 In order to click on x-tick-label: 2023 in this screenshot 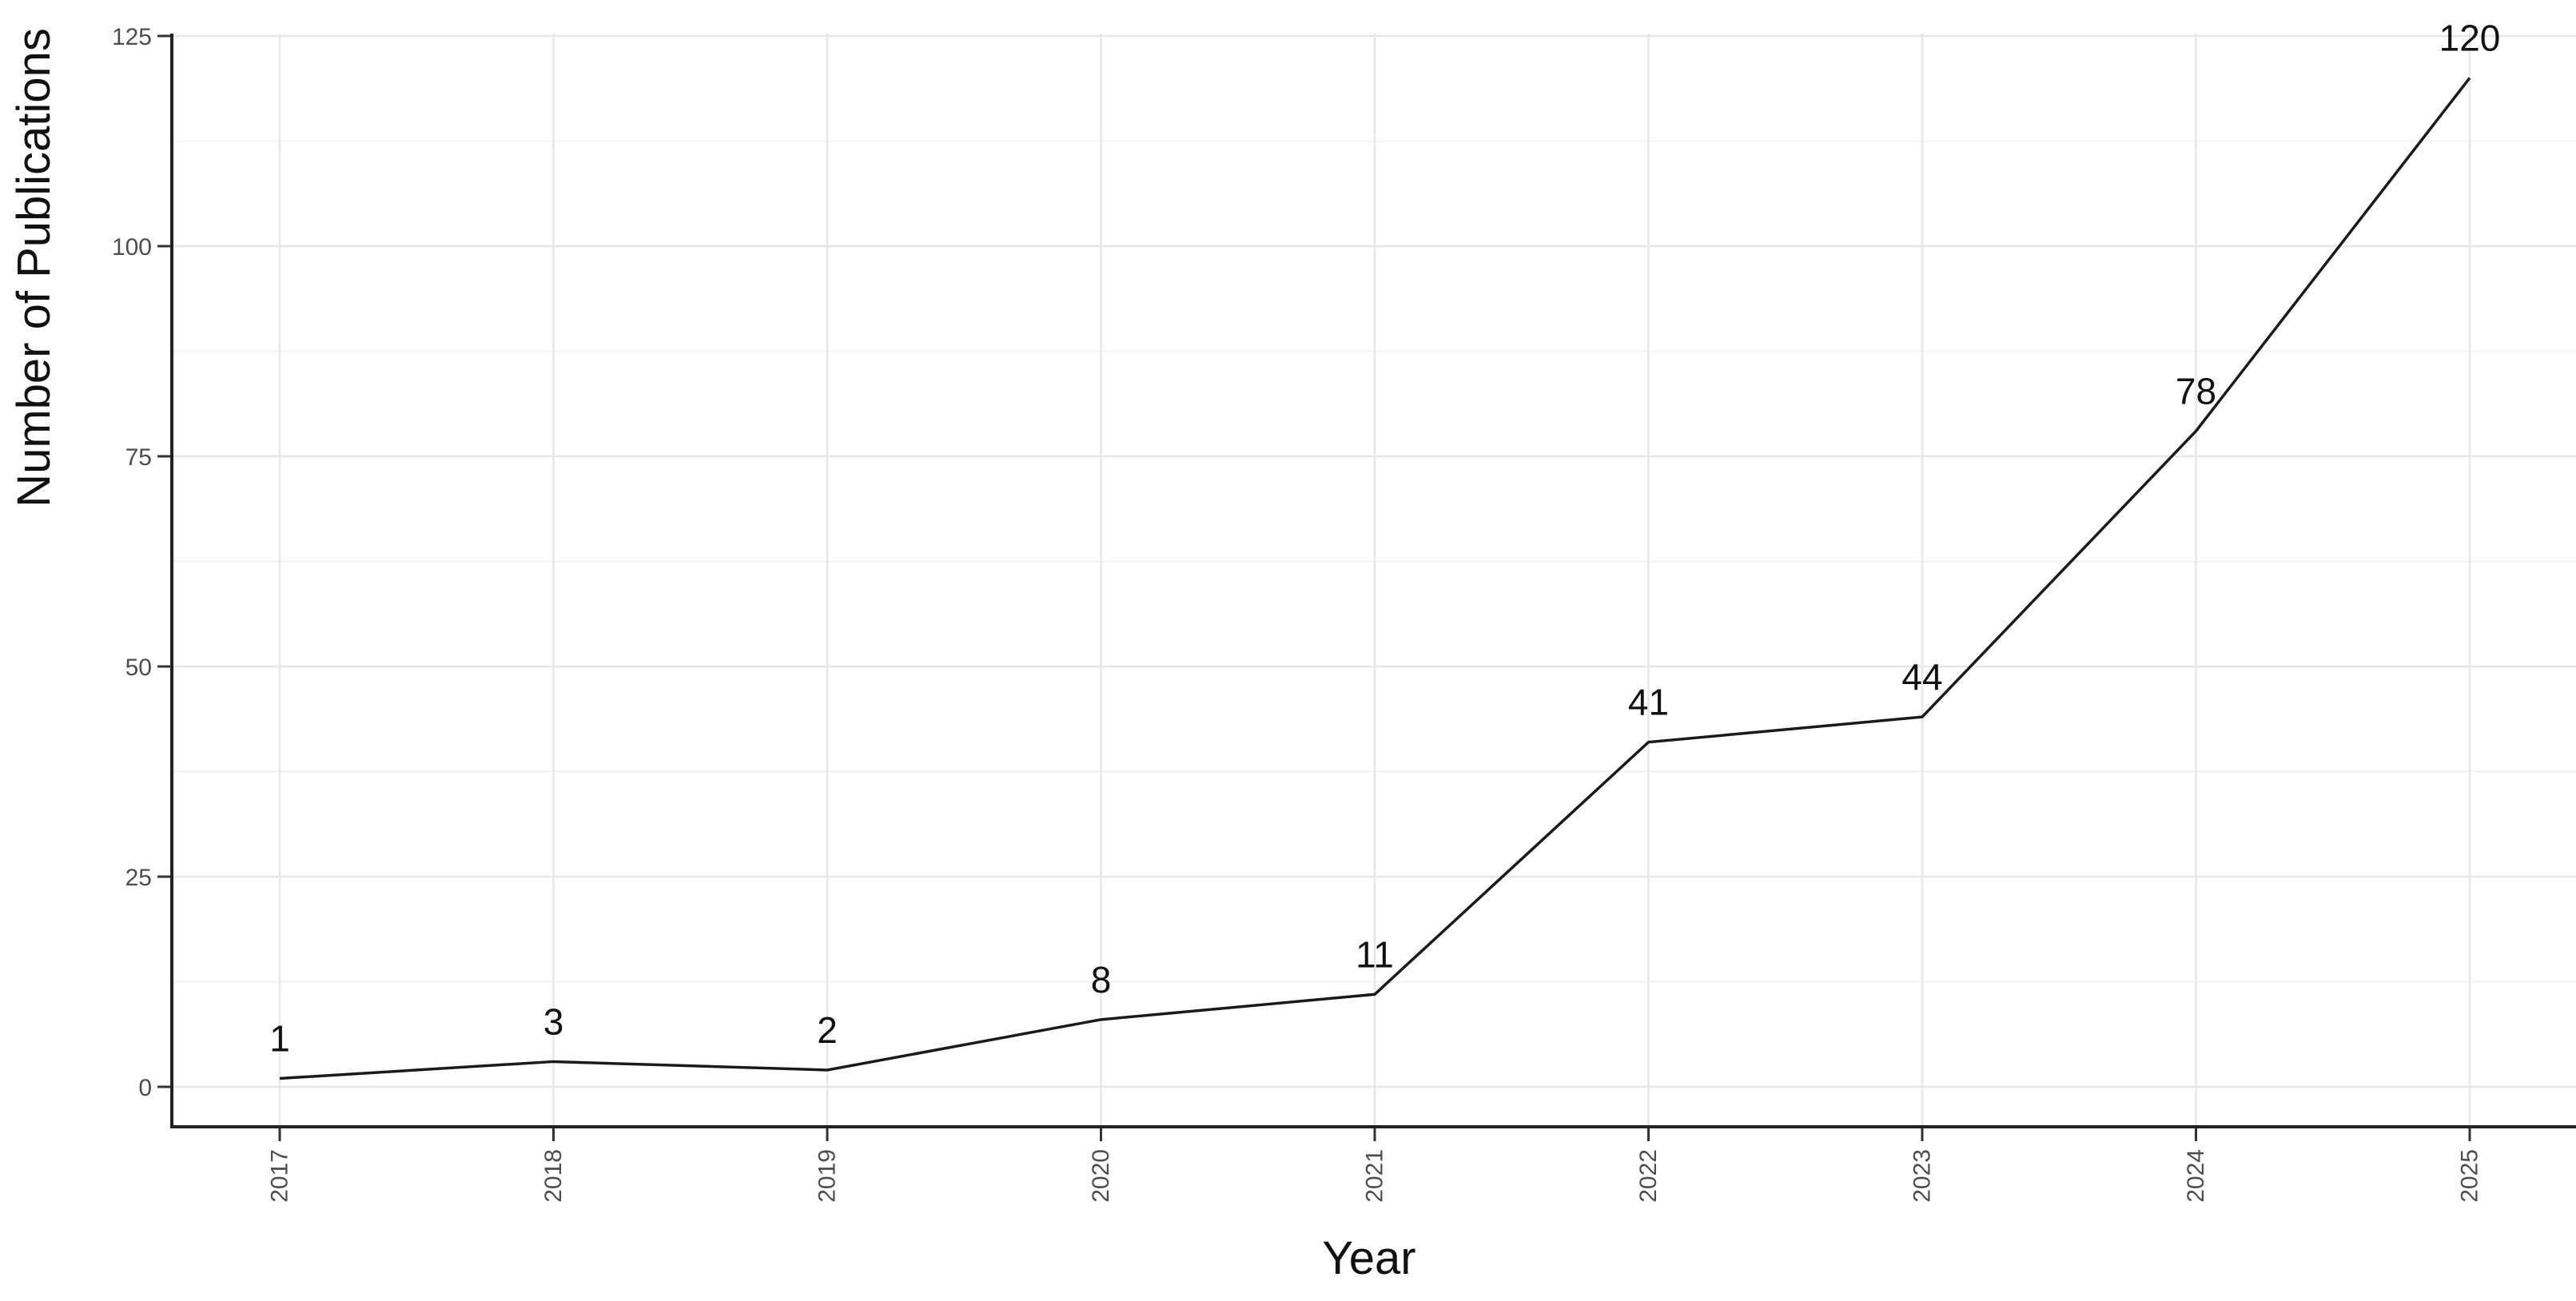, I will do `click(1923, 1176)`.